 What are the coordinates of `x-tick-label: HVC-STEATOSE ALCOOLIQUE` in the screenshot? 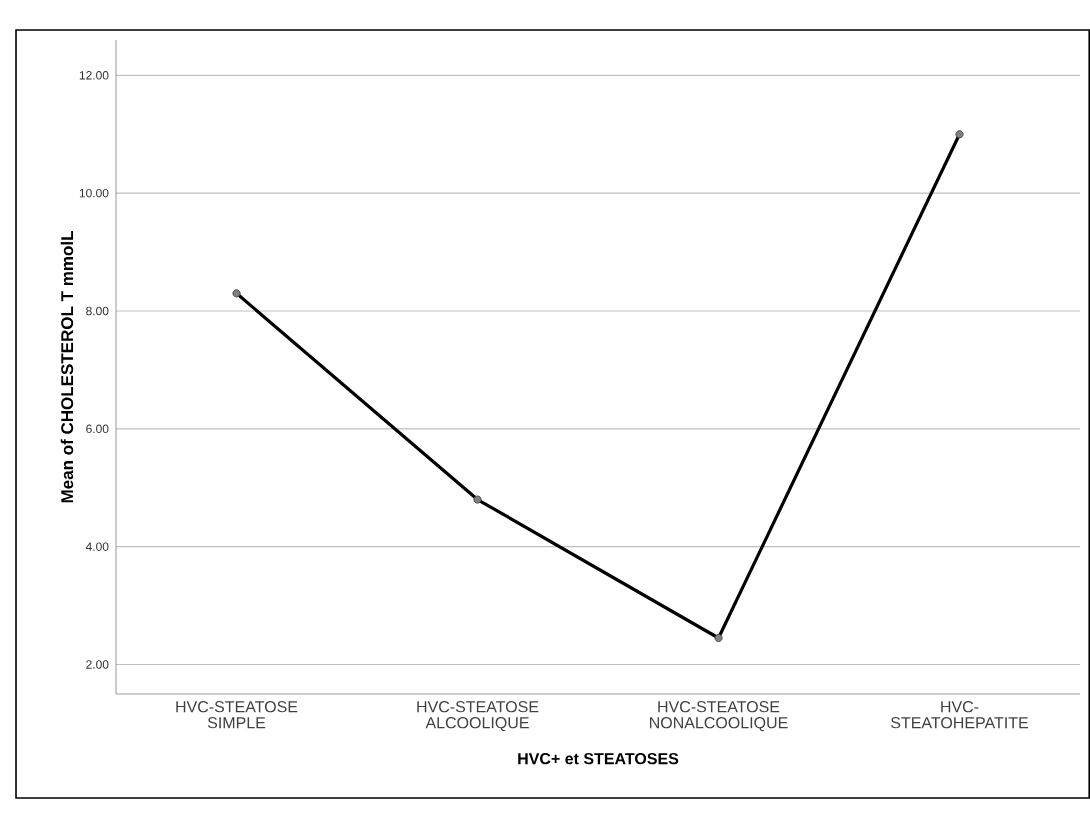 It's located at (478, 716).